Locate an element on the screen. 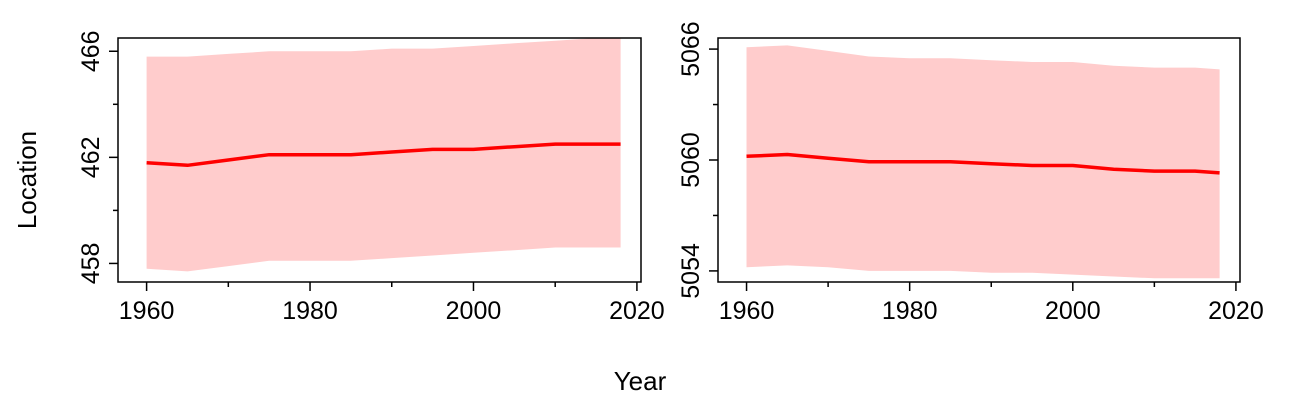 This screenshot has height=400, width=1300. y-tick-label: 466 is located at coordinates (91, 51).